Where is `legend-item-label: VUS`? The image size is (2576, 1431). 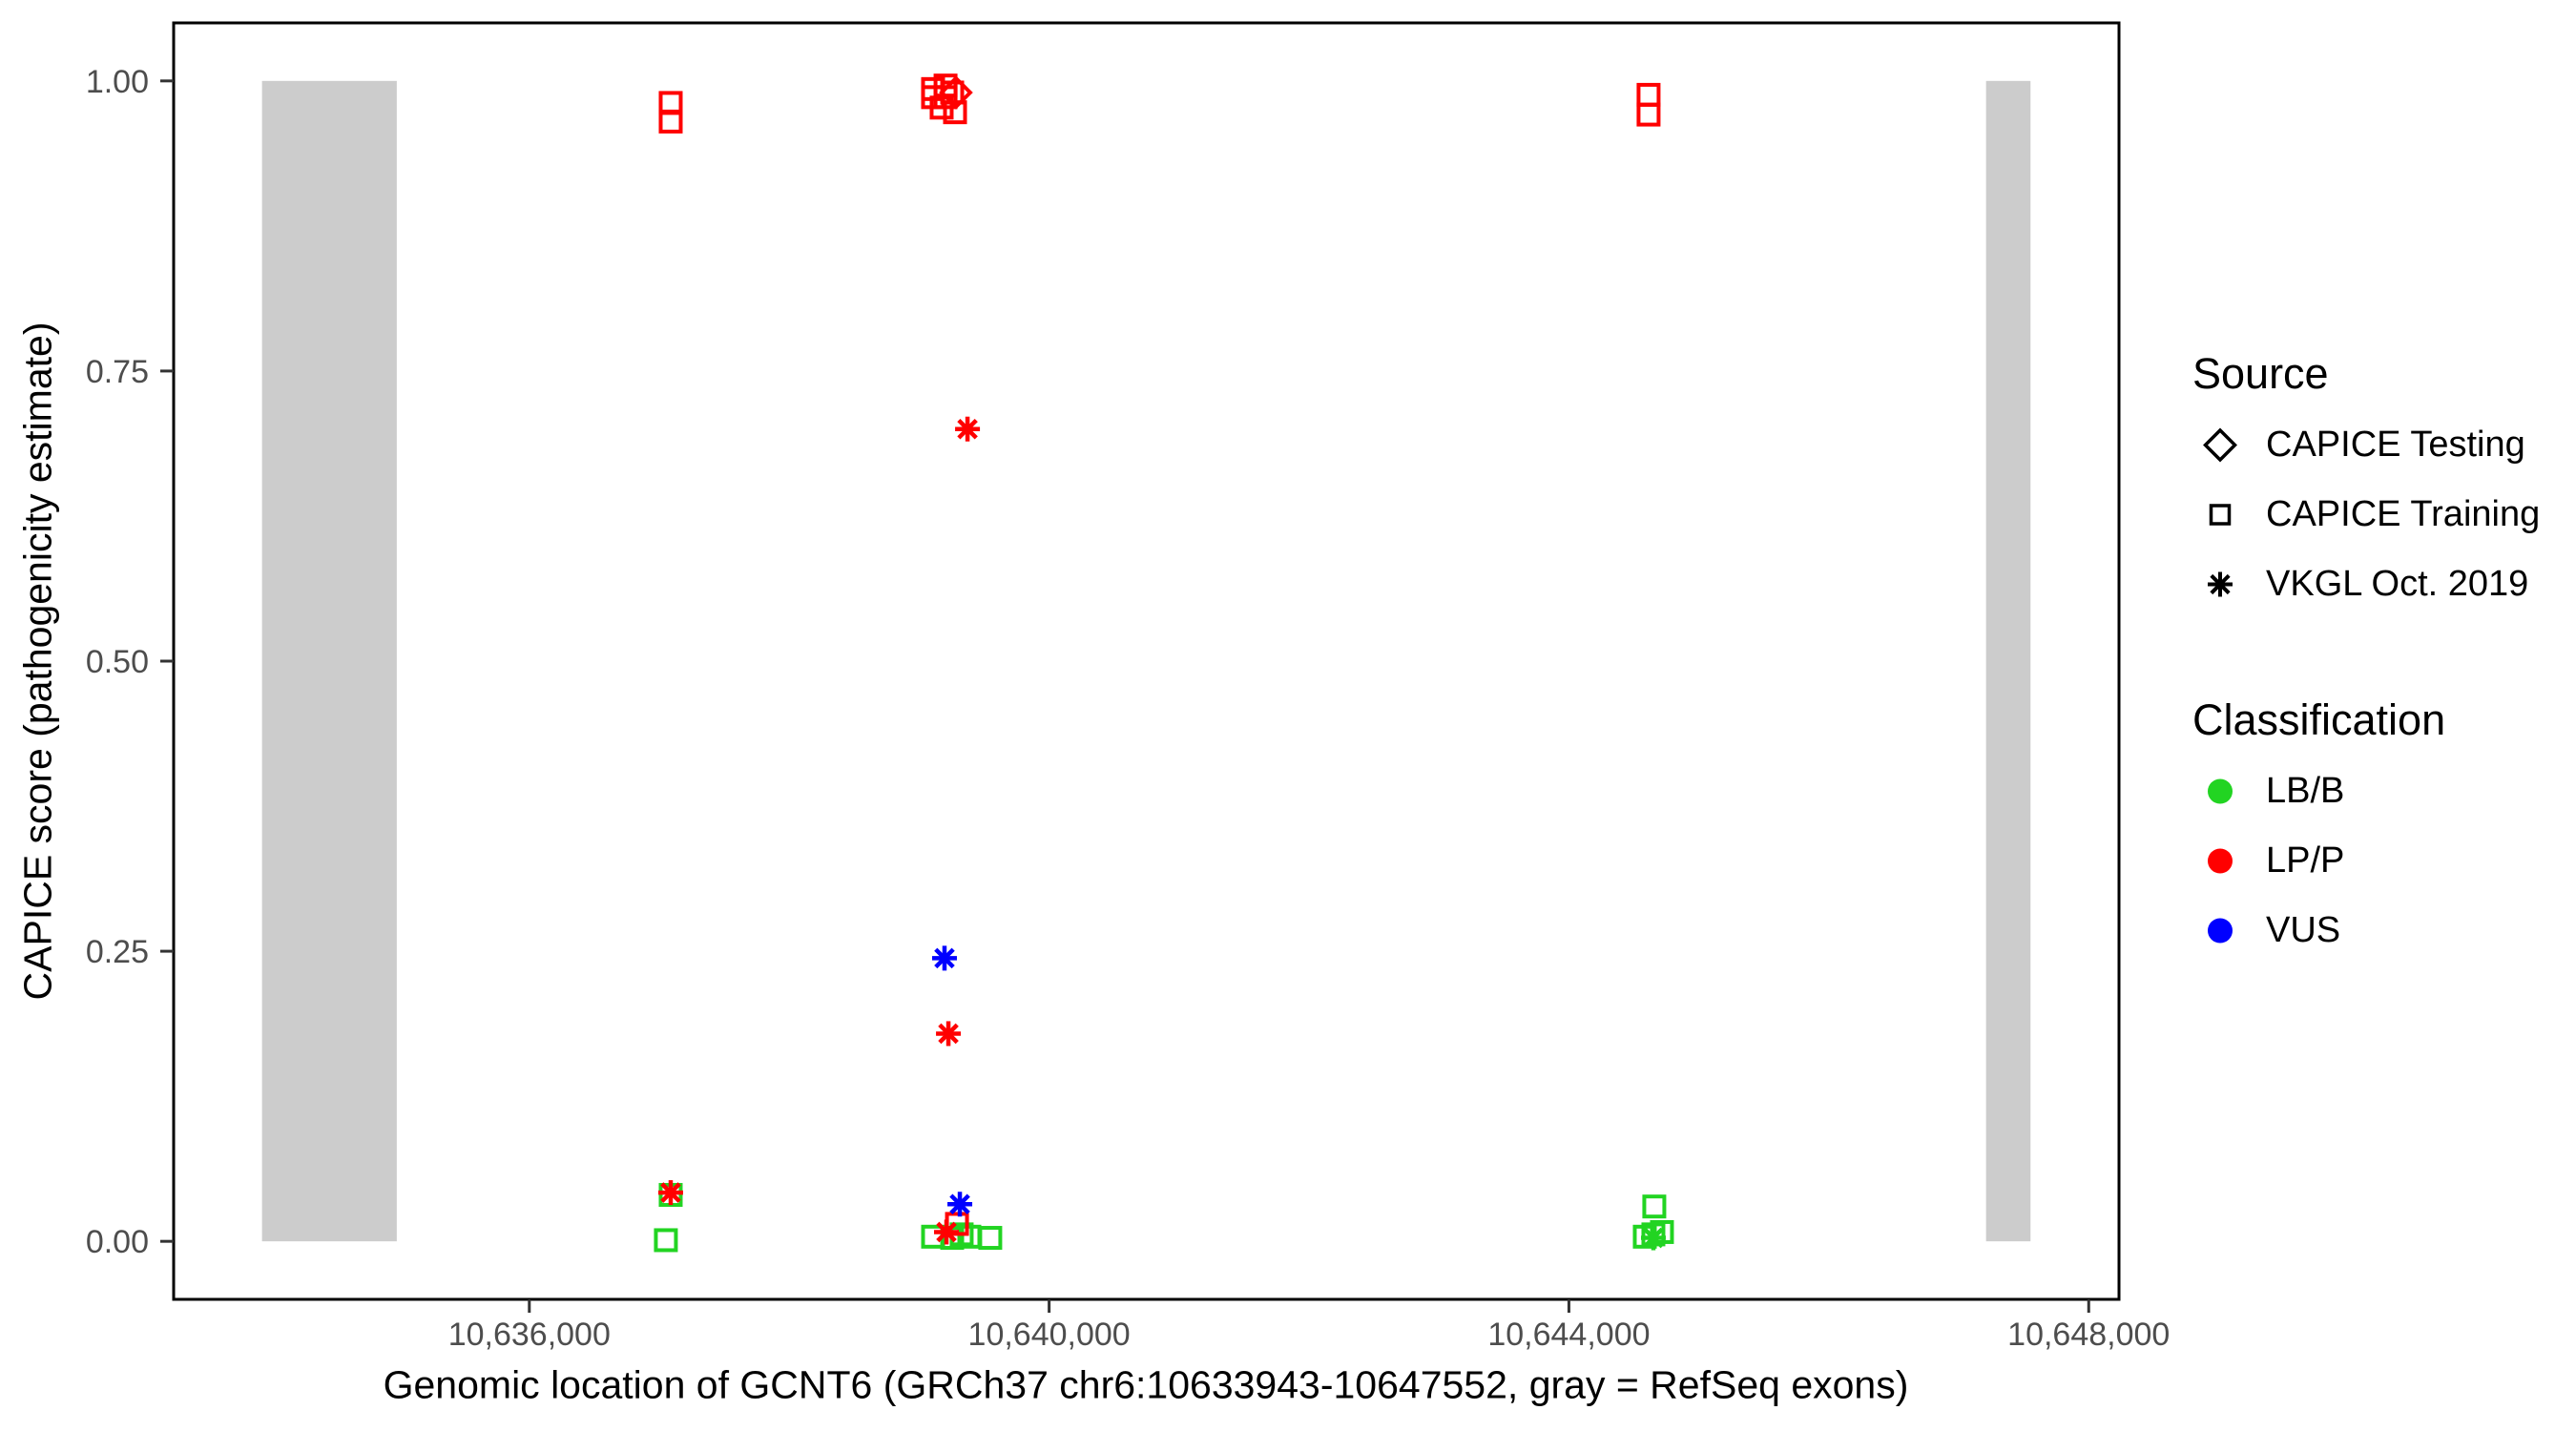
legend-item-label: VUS is located at coordinates (2303, 930).